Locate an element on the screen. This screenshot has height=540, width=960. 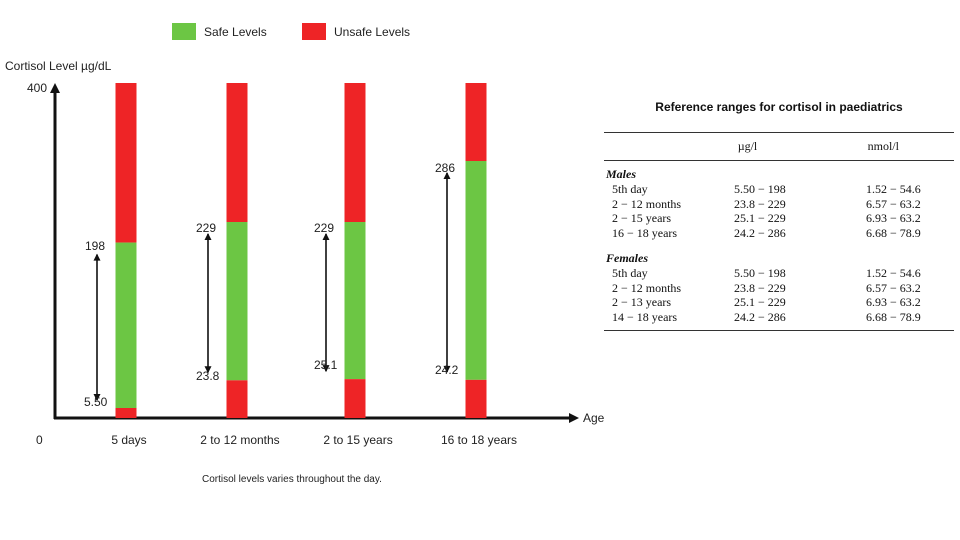
reference-table-header: µg/l nmol/l is located at coordinates (779, 147).